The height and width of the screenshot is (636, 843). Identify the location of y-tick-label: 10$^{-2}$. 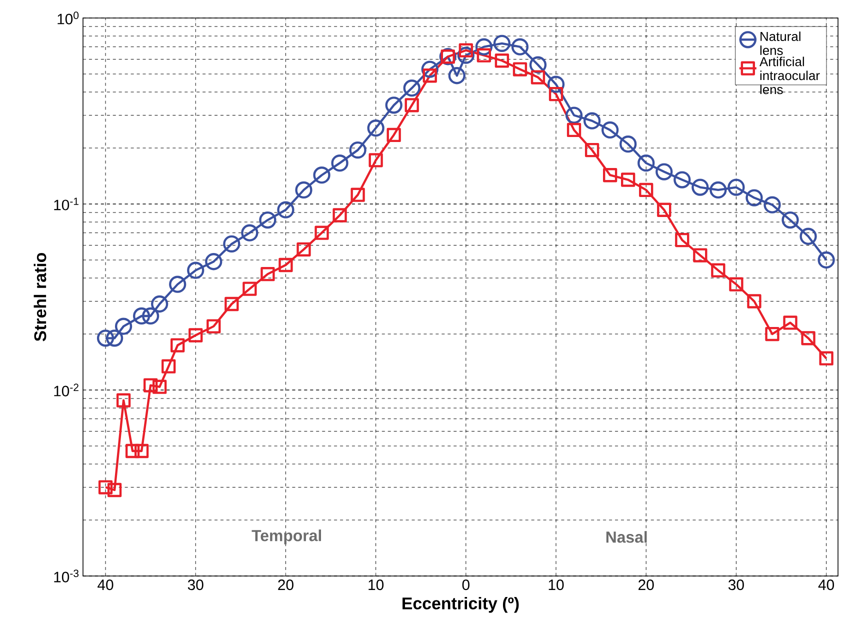
(66, 390).